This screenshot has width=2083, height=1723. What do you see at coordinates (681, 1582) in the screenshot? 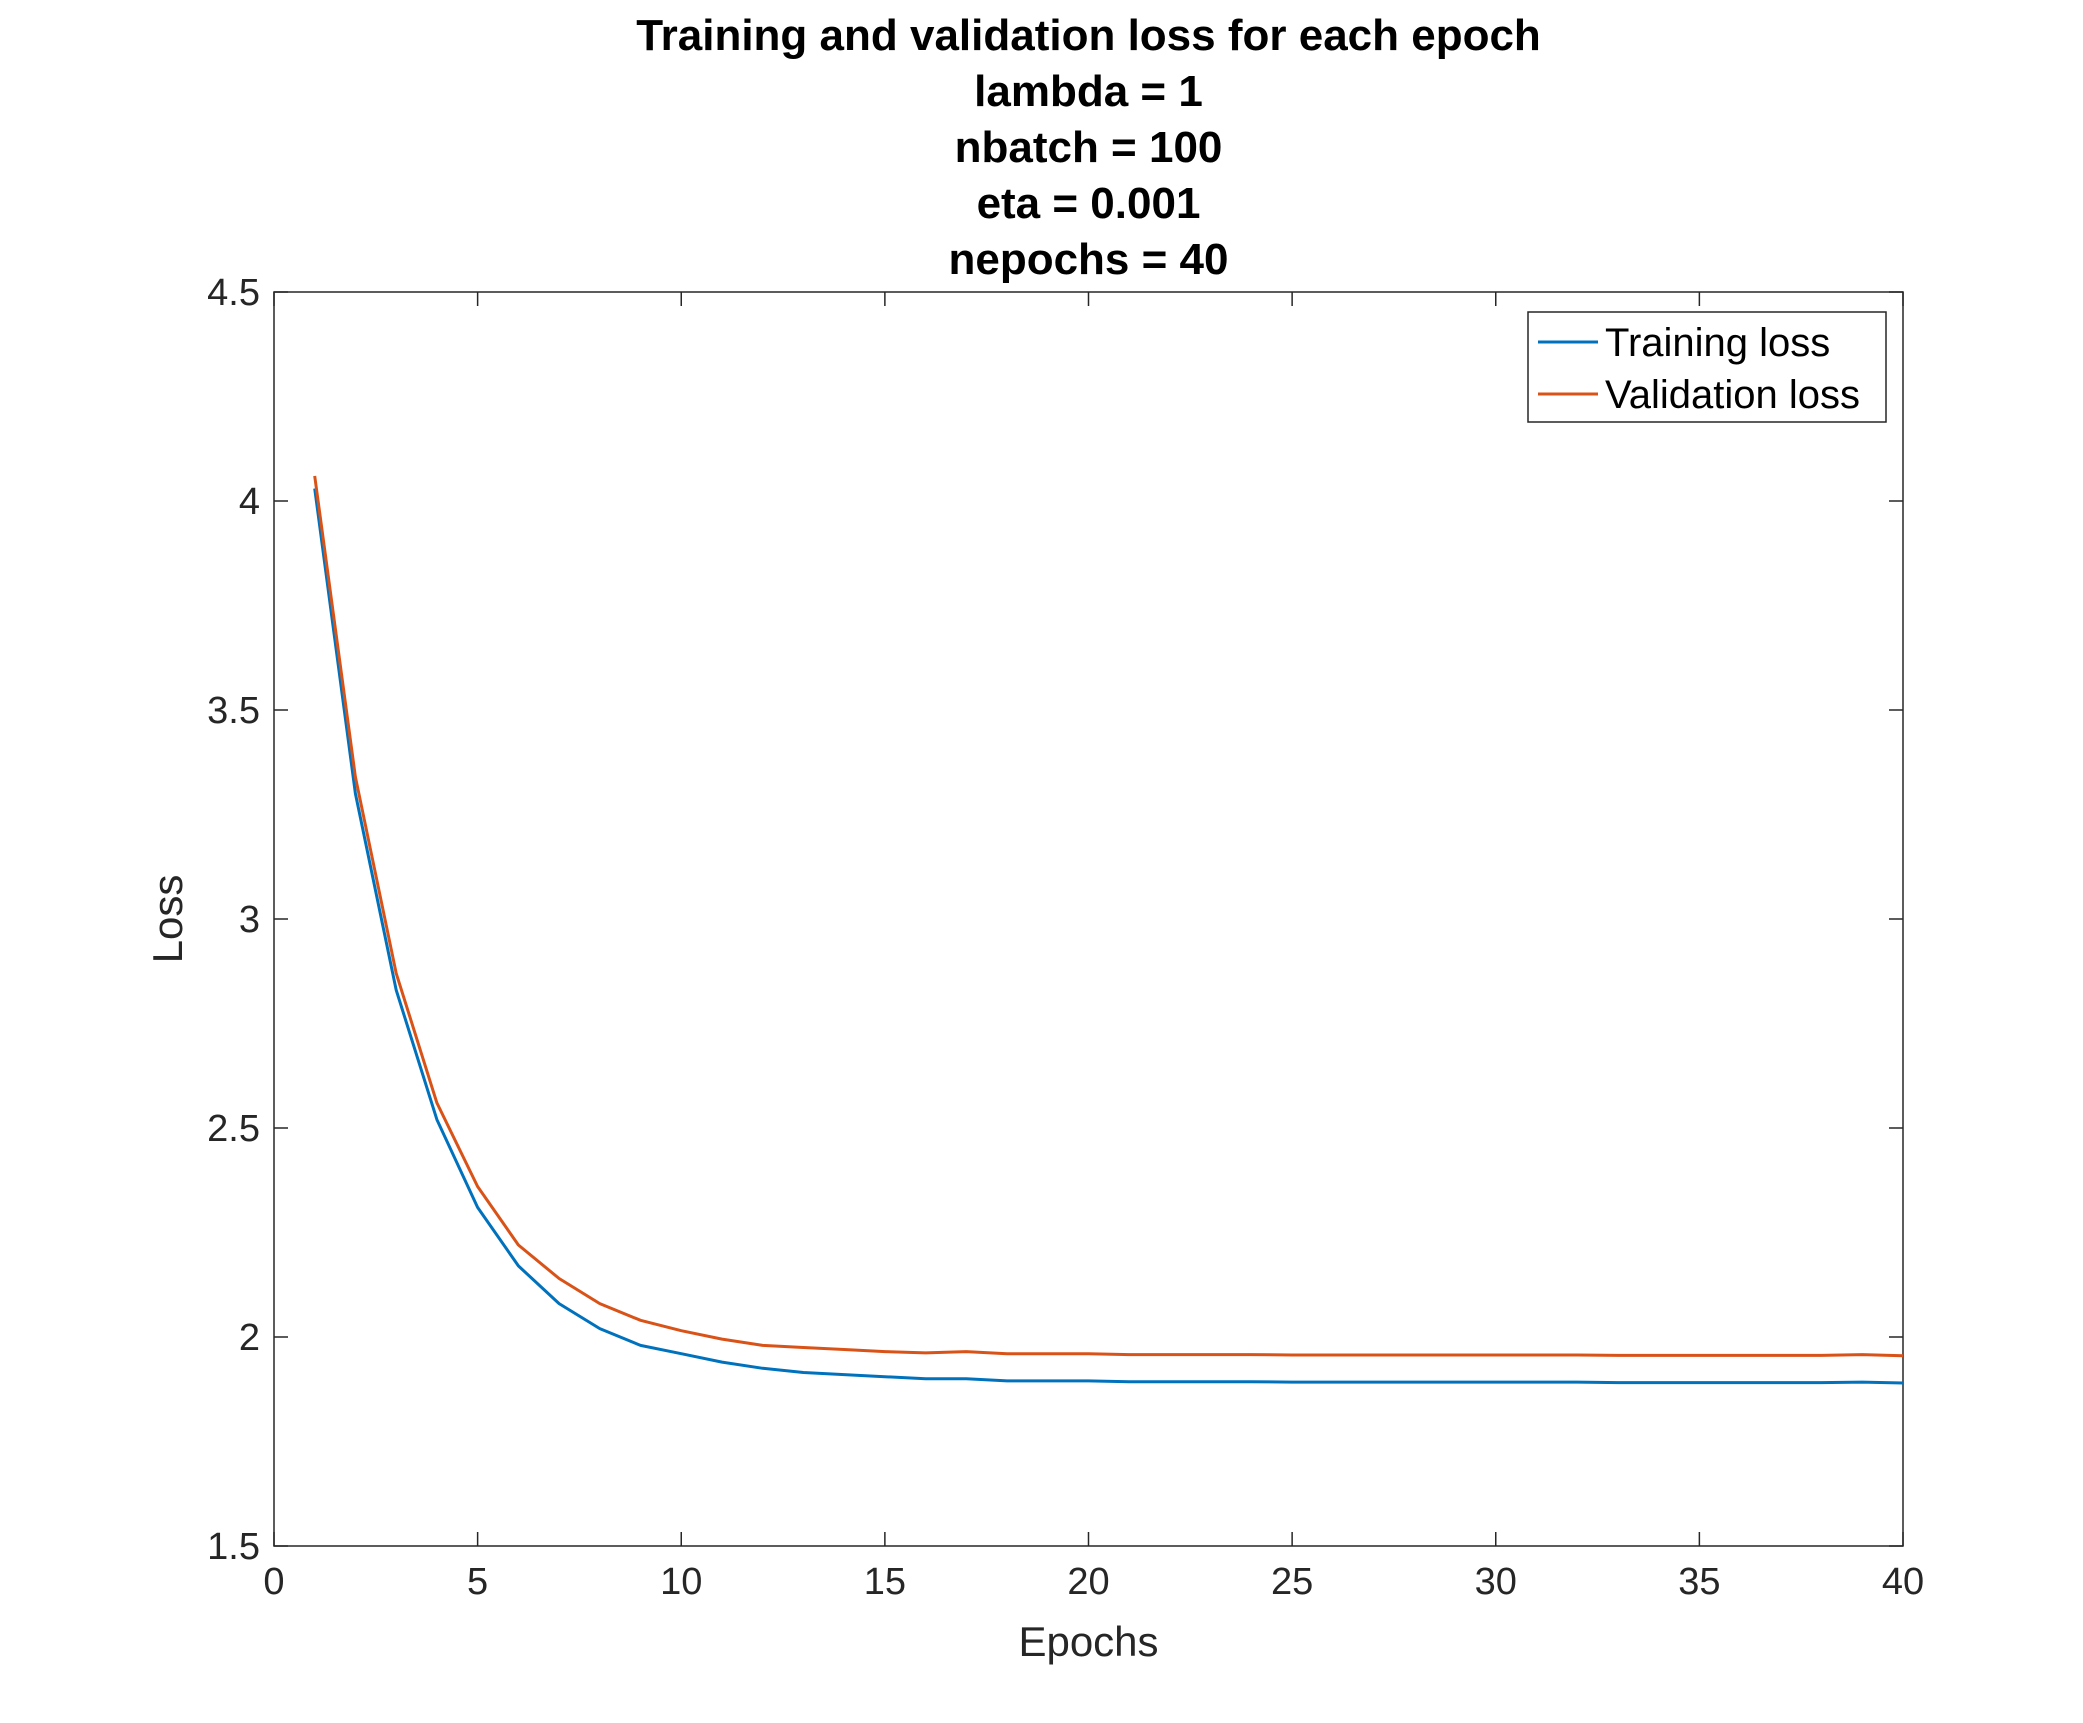
I see `x-tick-label: 10` at bounding box center [681, 1582].